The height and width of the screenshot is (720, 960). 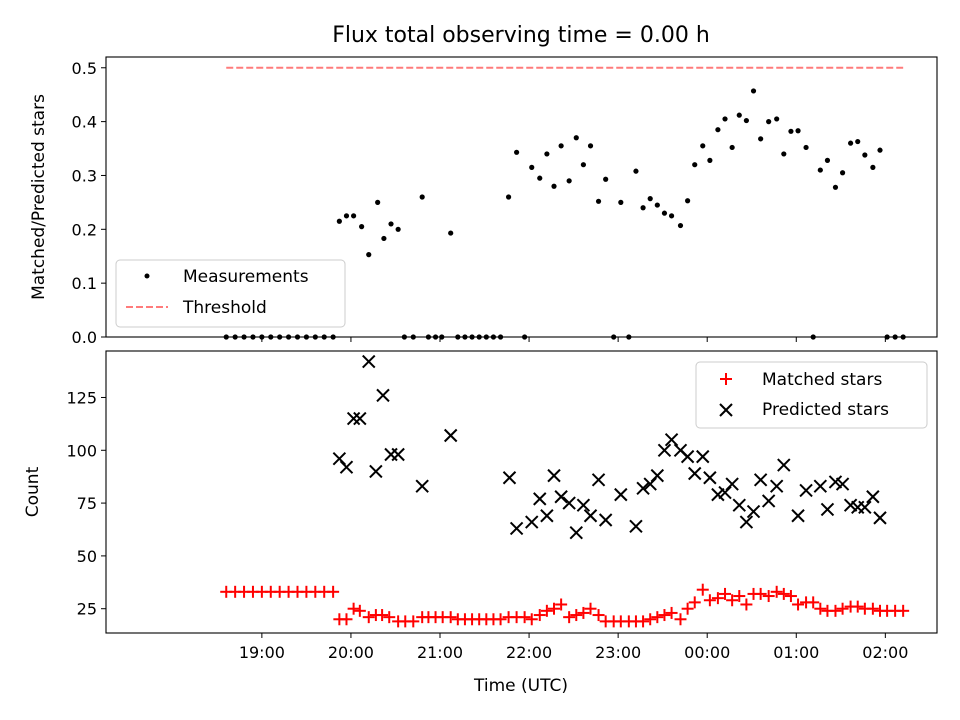 What do you see at coordinates (84, 283) in the screenshot?
I see `top-y-tick-label: 0.1` at bounding box center [84, 283].